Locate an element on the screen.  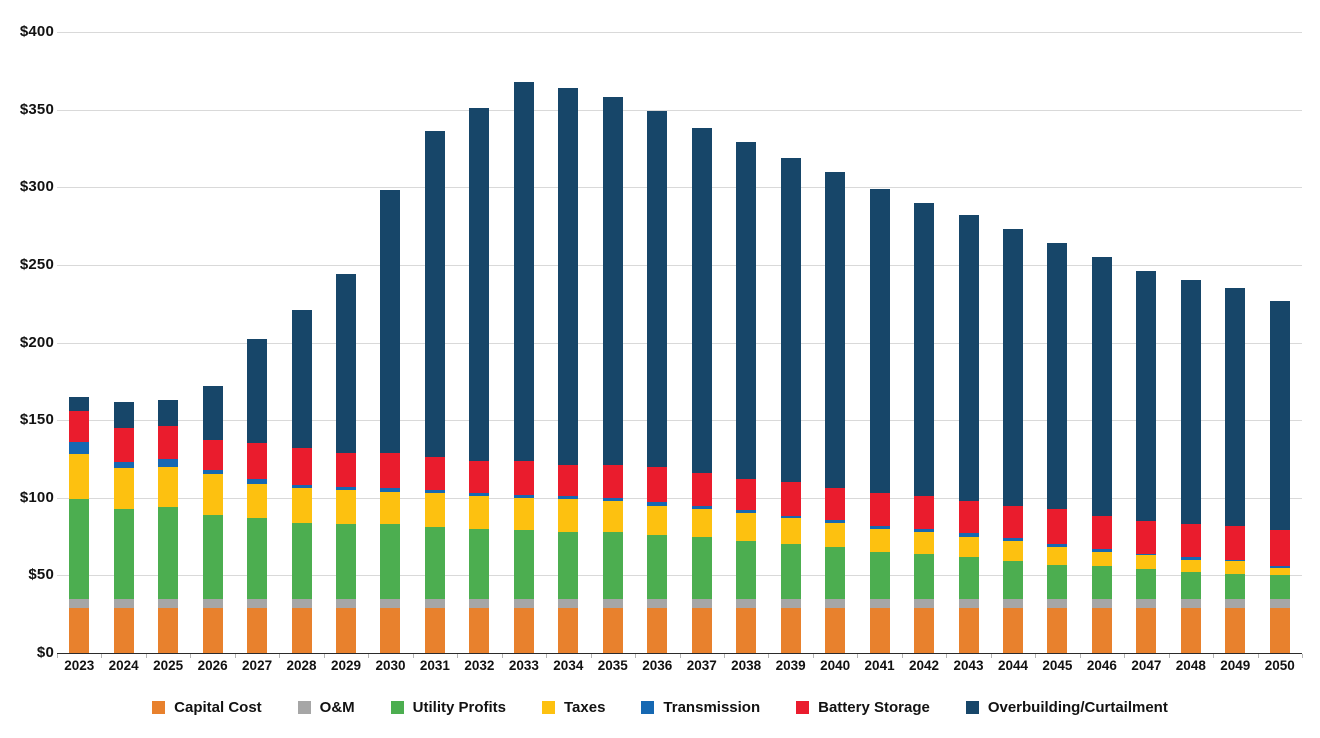
bar-segment-capital-cost-2039 is located at coordinates (790, 630).